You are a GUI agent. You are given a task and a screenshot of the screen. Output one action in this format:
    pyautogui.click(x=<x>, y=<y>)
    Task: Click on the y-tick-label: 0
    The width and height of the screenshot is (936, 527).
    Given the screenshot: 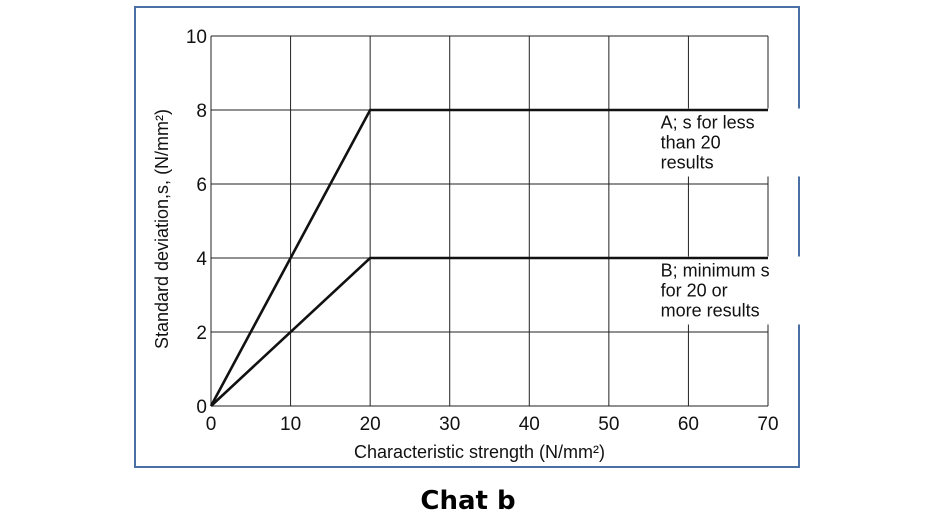 What is the action you would take?
    pyautogui.click(x=201, y=407)
    